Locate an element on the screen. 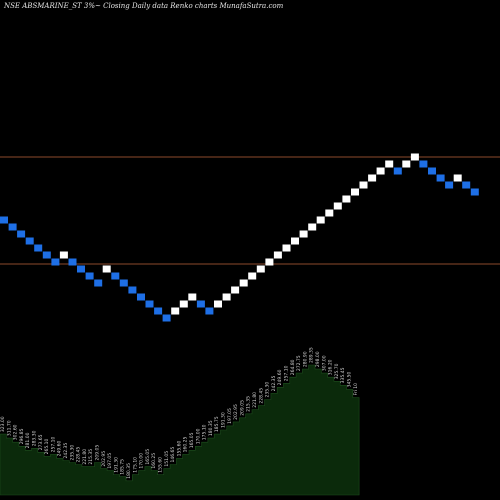  volume-label: 273.65 is located at coordinates (41, 442).